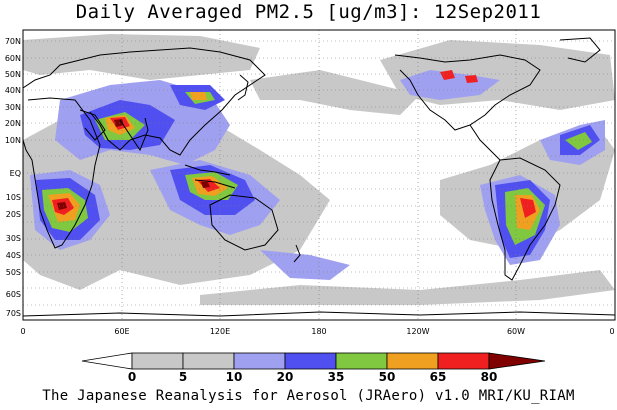  Describe the element at coordinates (13, 90) in the screenshot. I see `lat-label: 40N` at that location.